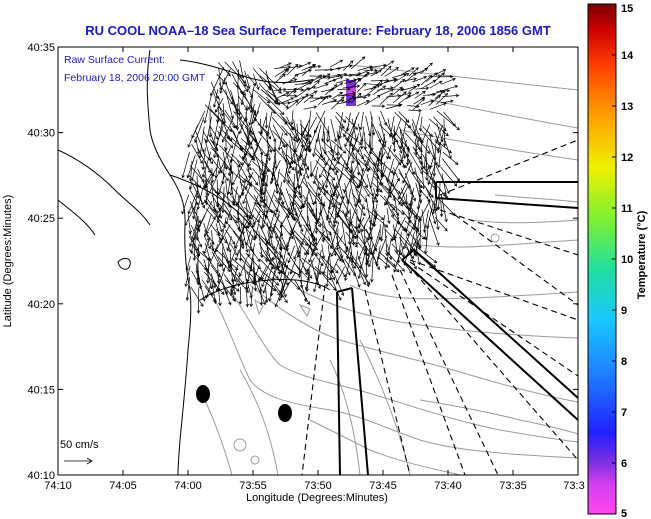 Image resolution: width=651 pixels, height=519 pixels. What do you see at coordinates (623, 261) in the screenshot?
I see `colorbar-ticks: 5 6 7 8 9 10 11 12 13 14 15` at bounding box center [623, 261].